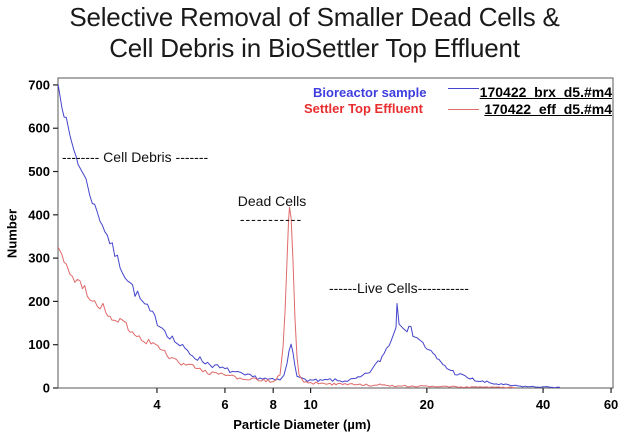 The height and width of the screenshot is (434, 629). Describe the element at coordinates (271, 219) in the screenshot. I see `annotation-dead-cells-dashes: -----------` at that location.